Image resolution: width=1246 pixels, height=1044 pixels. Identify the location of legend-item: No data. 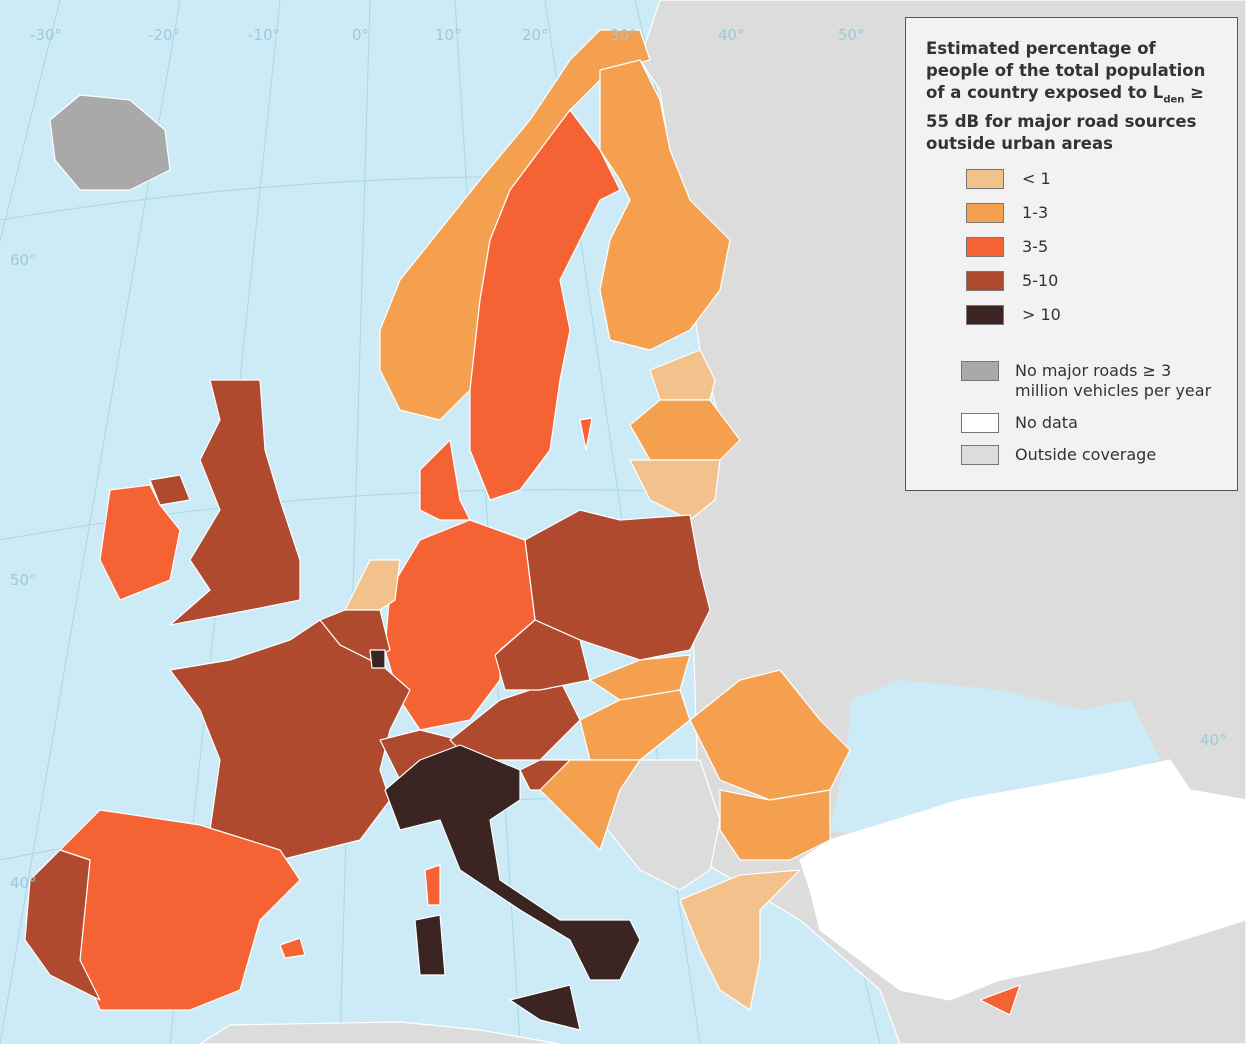
(1073, 429).